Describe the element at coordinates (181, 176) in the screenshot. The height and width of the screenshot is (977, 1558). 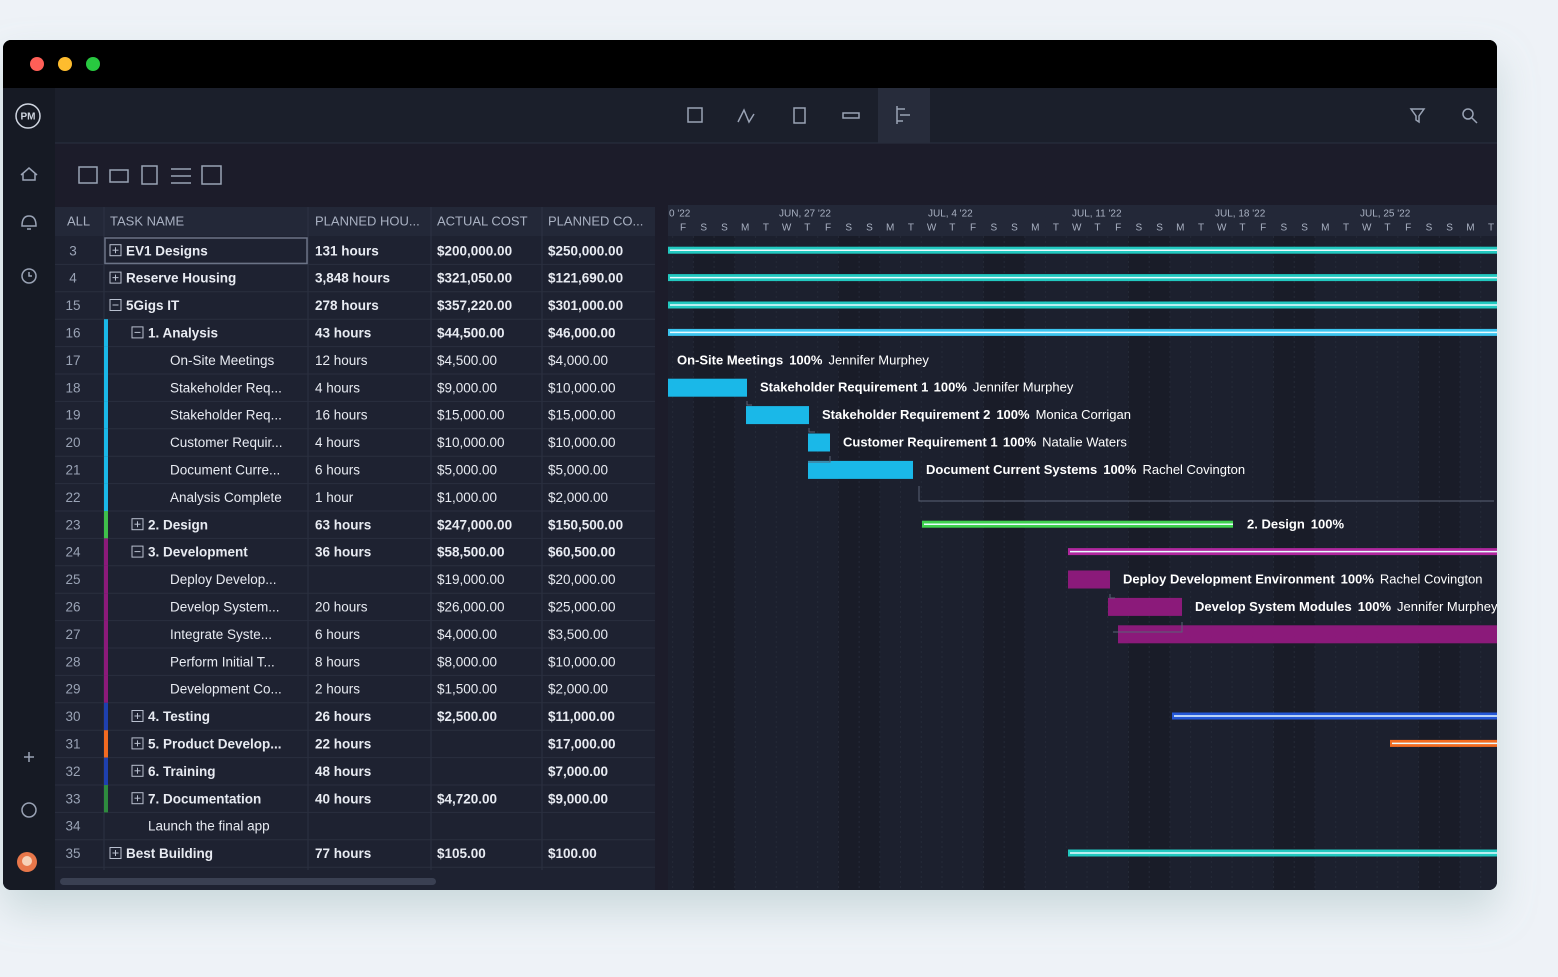
I see `settings-icon` at that location.